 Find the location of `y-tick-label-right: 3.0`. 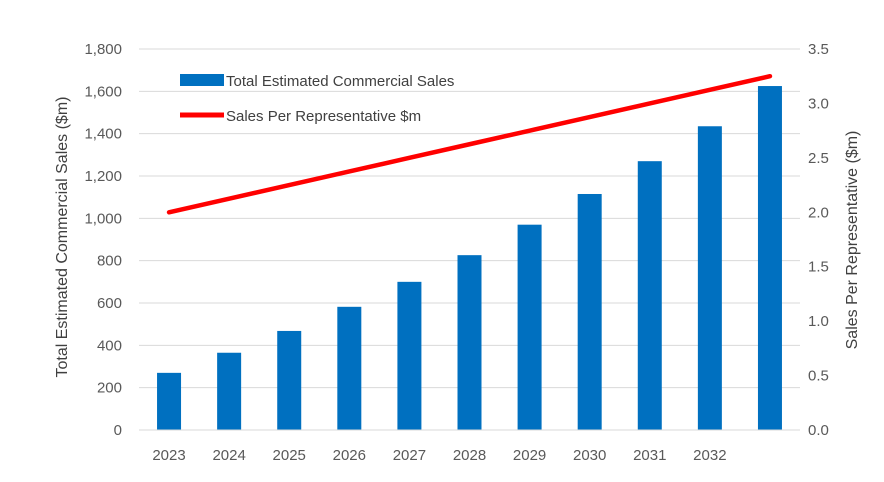

y-tick-label-right: 3.0 is located at coordinates (818, 103).